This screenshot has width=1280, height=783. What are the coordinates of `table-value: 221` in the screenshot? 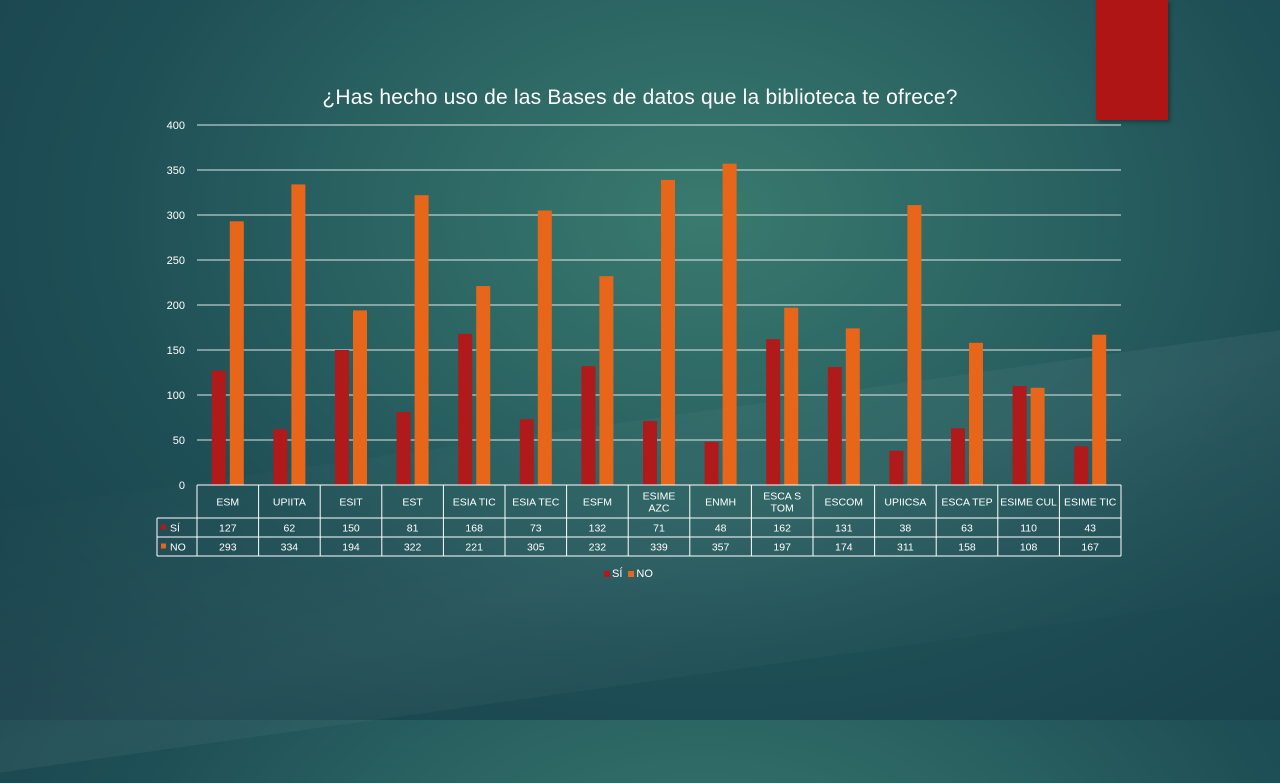 It's located at (474, 548).